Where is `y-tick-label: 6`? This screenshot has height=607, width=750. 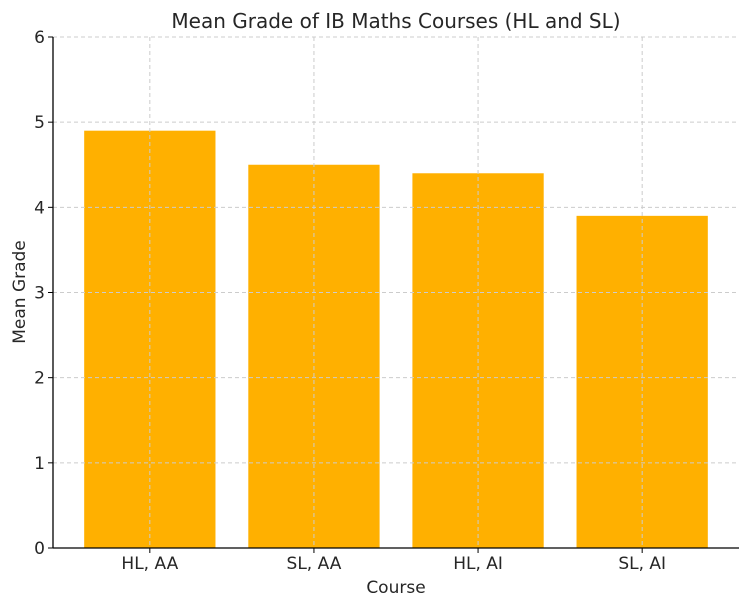
y-tick-label: 6 is located at coordinates (39, 38).